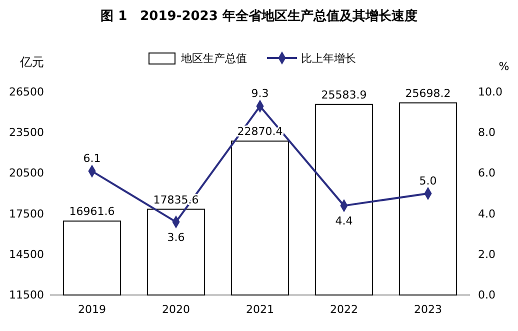 The width and height of the screenshot is (518, 331). I want to click on y2-tick-label: 10.0, so click(490, 92).